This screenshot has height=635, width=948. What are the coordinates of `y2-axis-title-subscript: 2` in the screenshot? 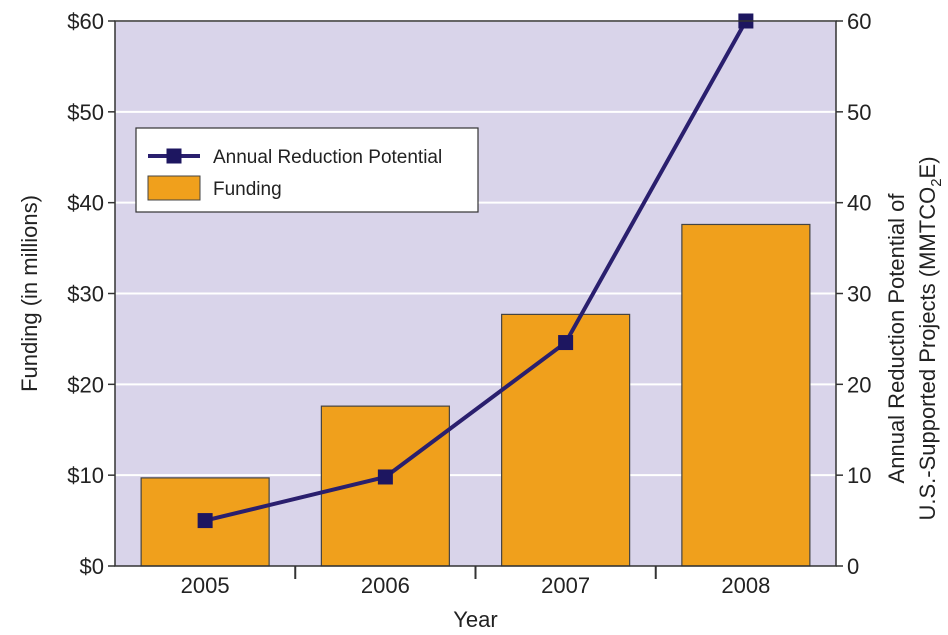 It's located at (936, 182).